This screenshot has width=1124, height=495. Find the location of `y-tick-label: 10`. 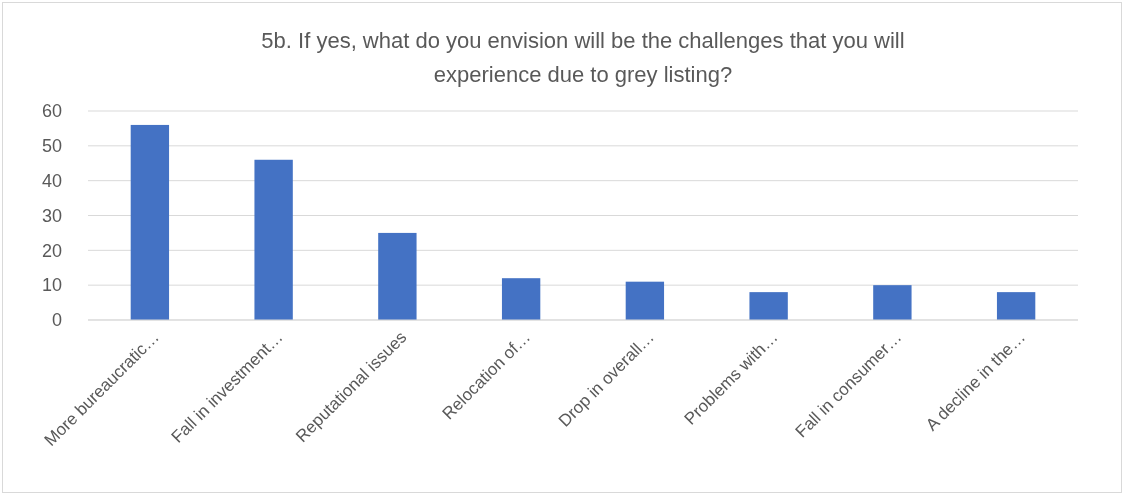

y-tick-label: 10 is located at coordinates (51, 285).